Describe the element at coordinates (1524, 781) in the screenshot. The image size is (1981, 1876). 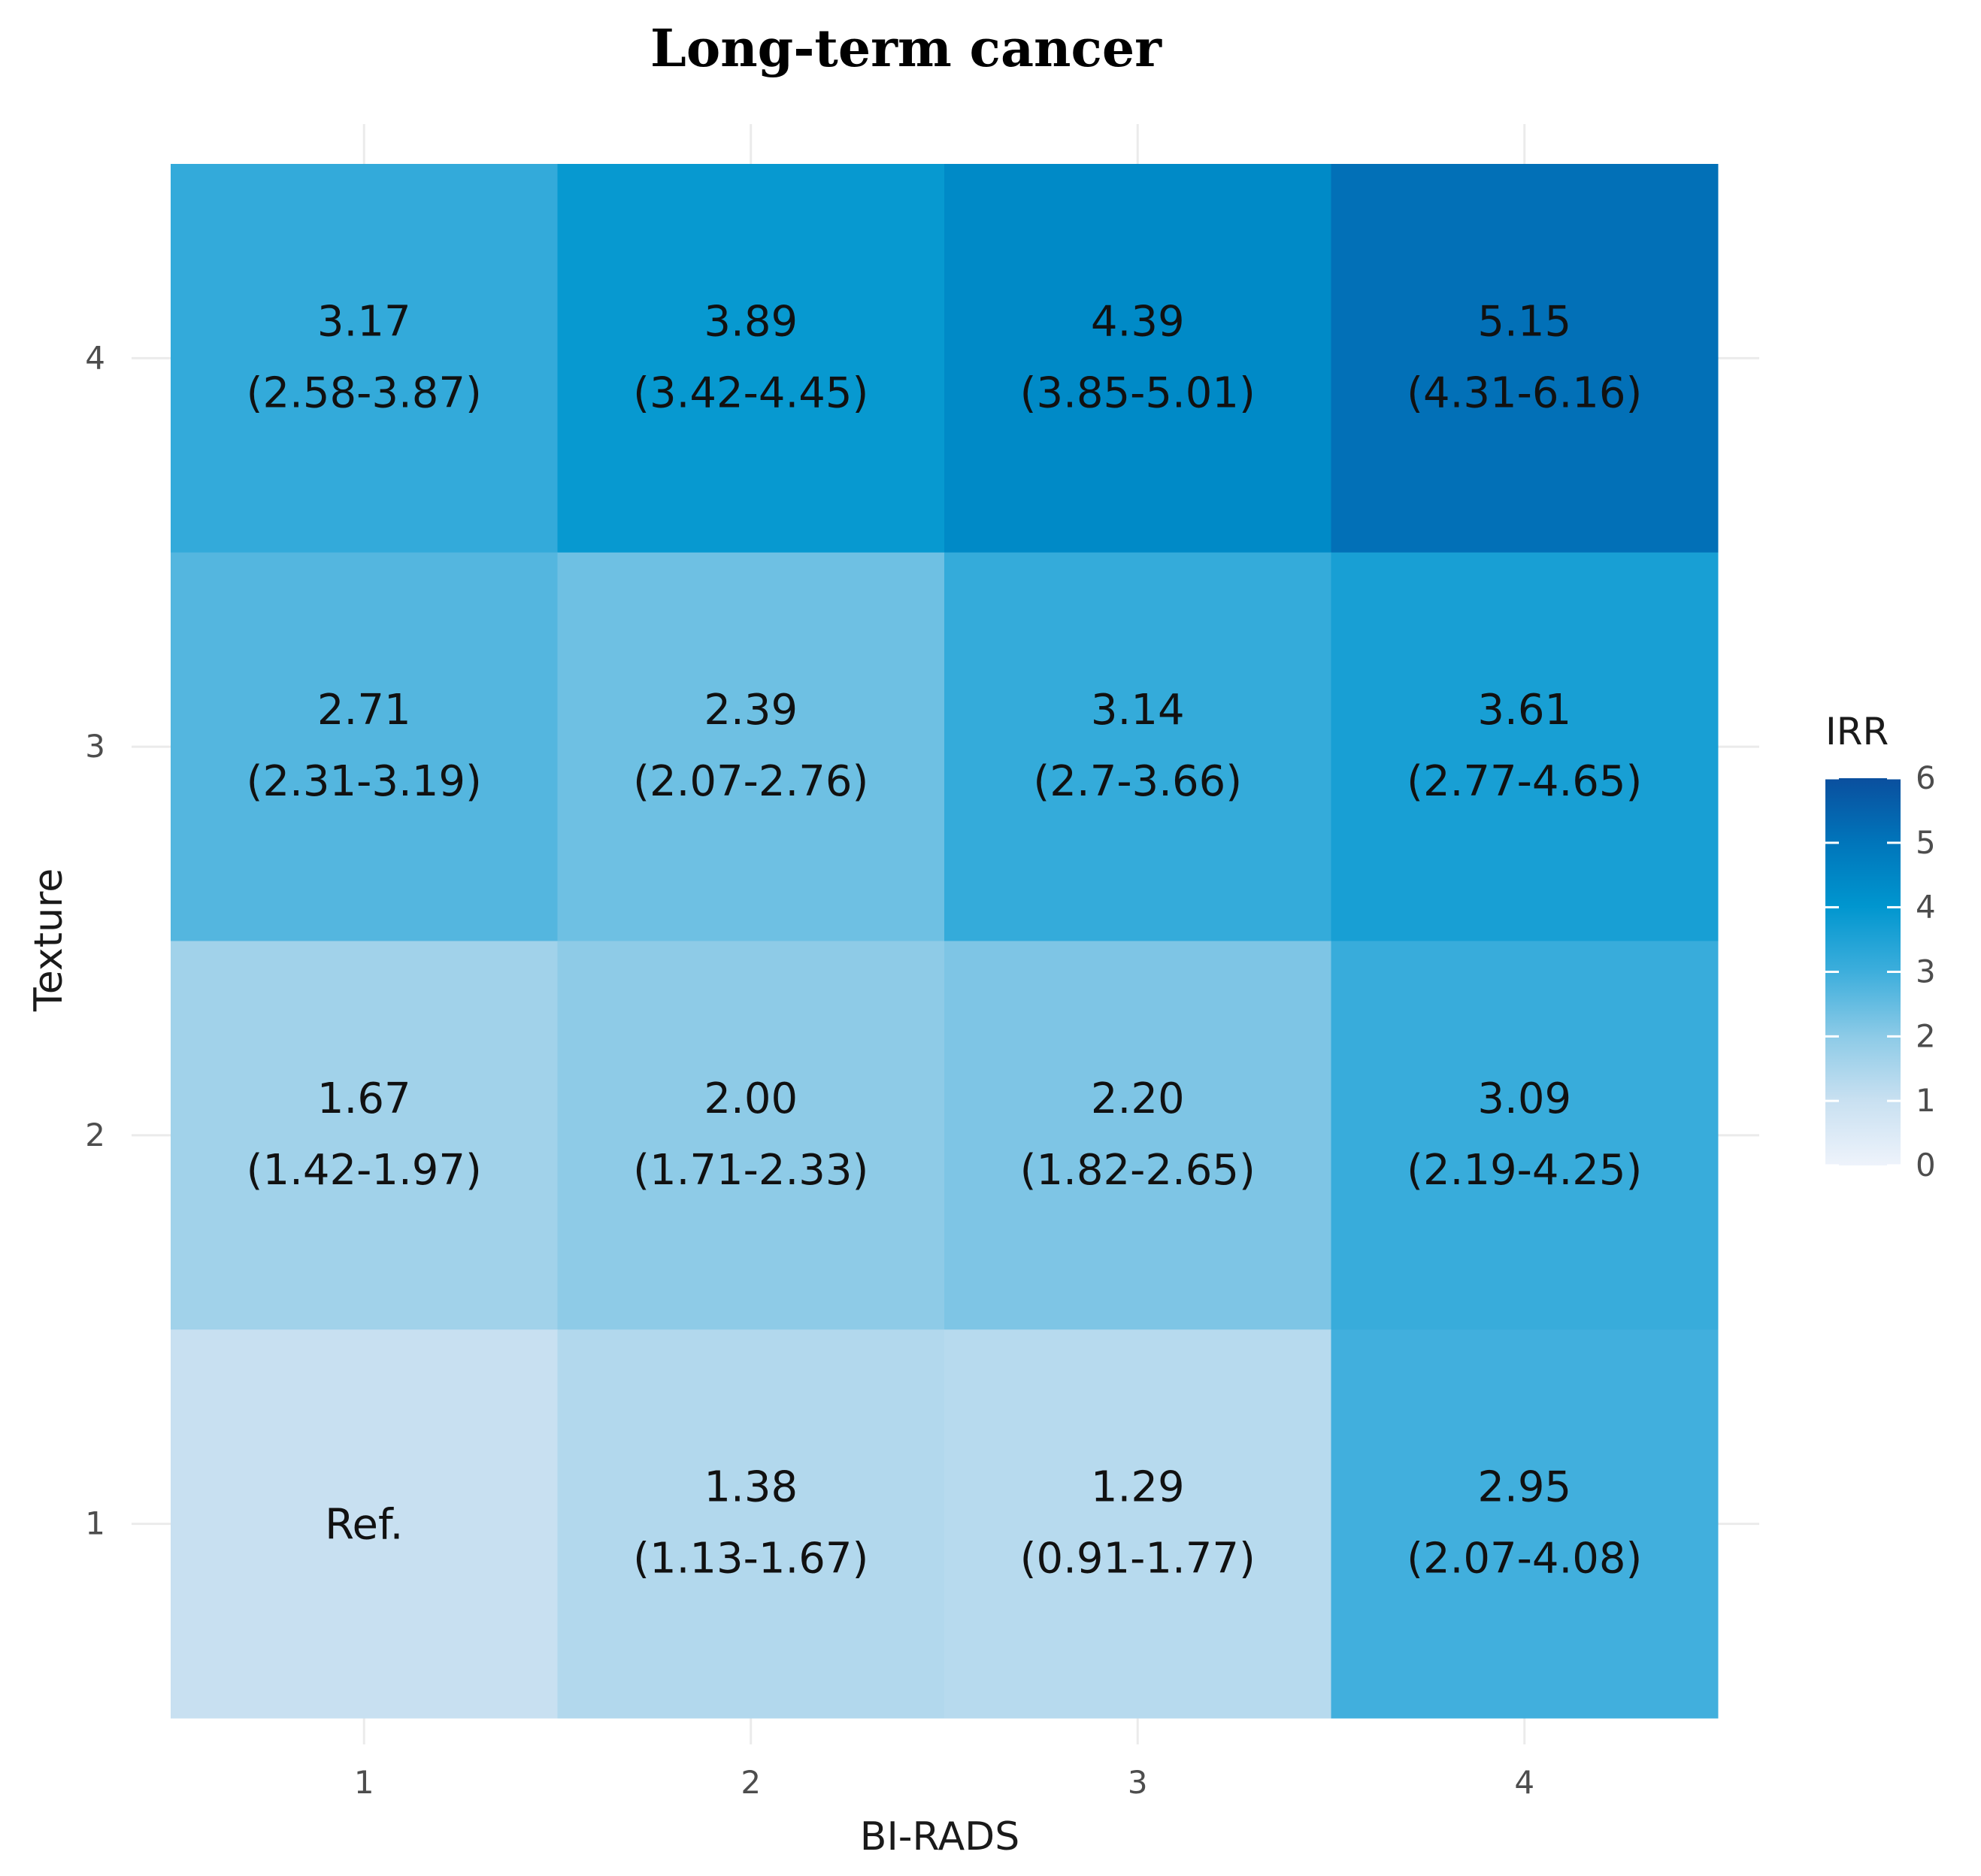
I see `cell-ci-label: (2.77-4.65)` at that location.